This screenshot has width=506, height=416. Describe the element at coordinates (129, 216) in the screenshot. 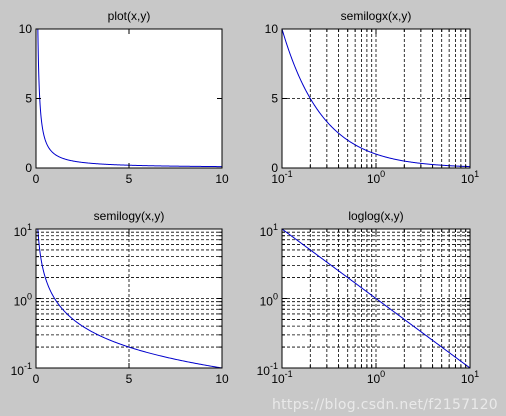

I see `chart-title: semilogy(x,y)` at that location.